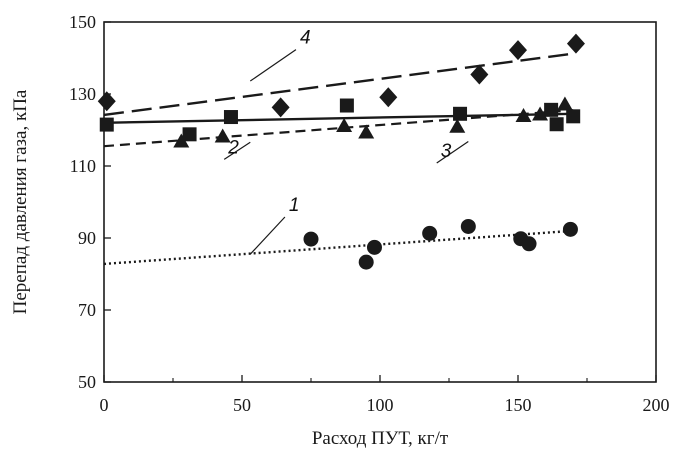  Describe the element at coordinates (294, 205) in the screenshot. I see `series-label-1: 1` at that location.